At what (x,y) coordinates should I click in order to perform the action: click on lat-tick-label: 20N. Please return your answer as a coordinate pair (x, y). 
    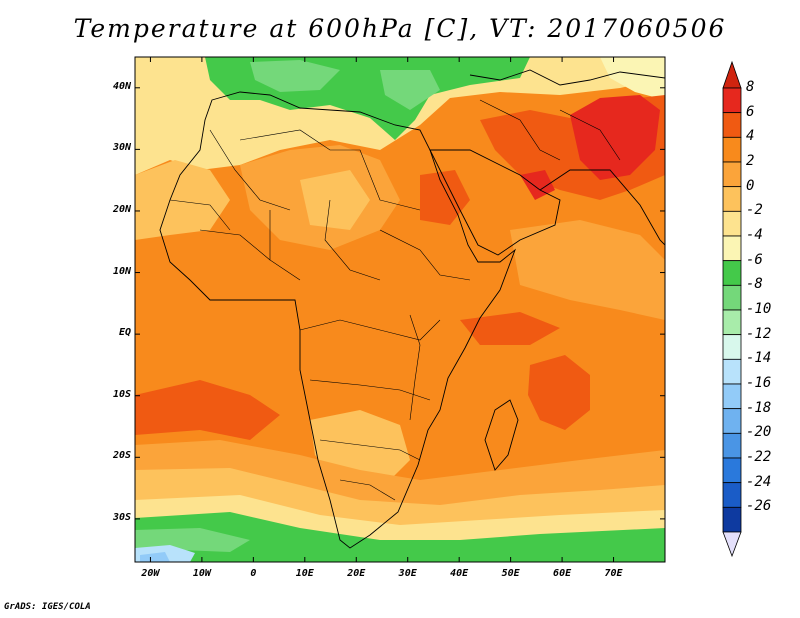
    Looking at the image, I should click on (121, 209).